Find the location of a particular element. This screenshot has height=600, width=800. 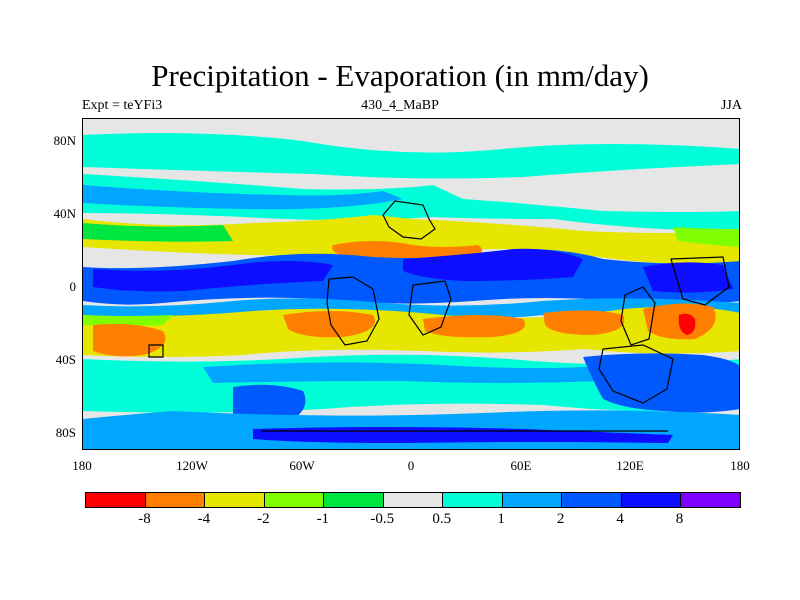

legend-tick-label: 0.5 is located at coordinates (442, 519).